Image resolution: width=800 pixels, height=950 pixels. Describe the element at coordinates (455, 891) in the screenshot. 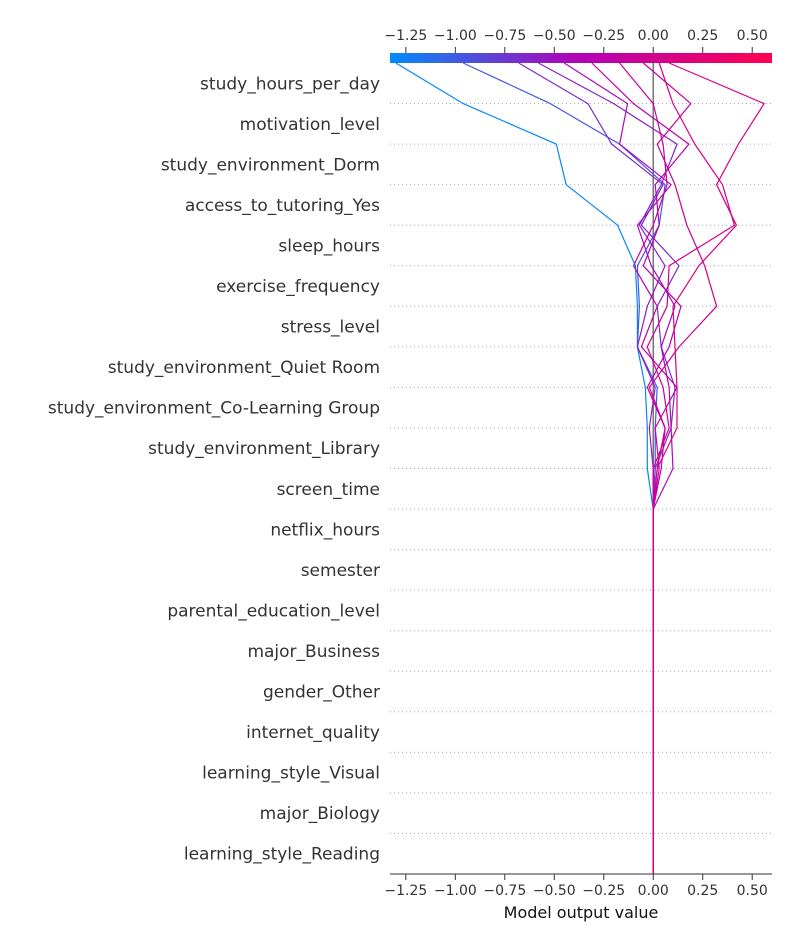

I see `bottom-tick-label: −1.00` at that location.